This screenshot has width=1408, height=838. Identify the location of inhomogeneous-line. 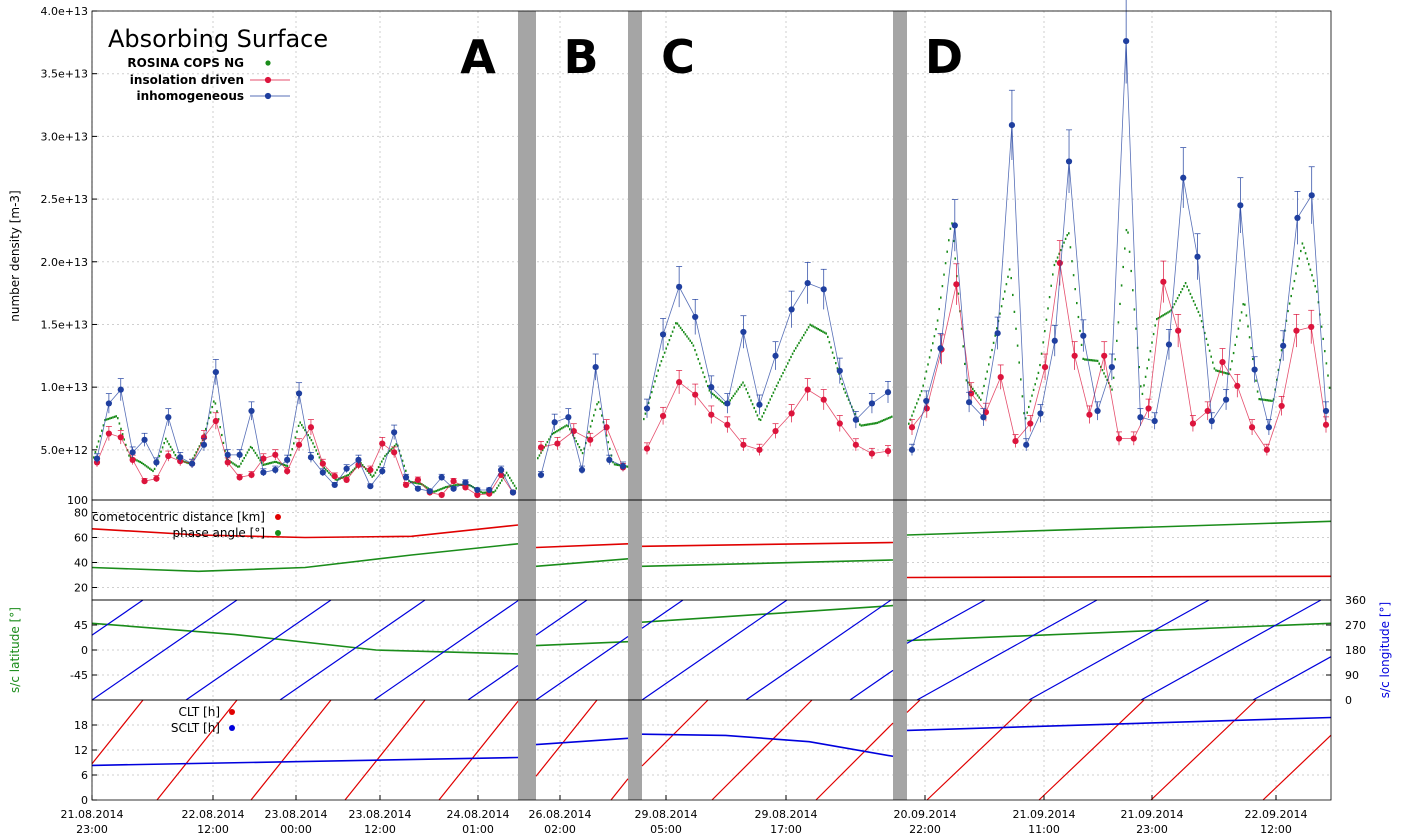
(1119, 245).